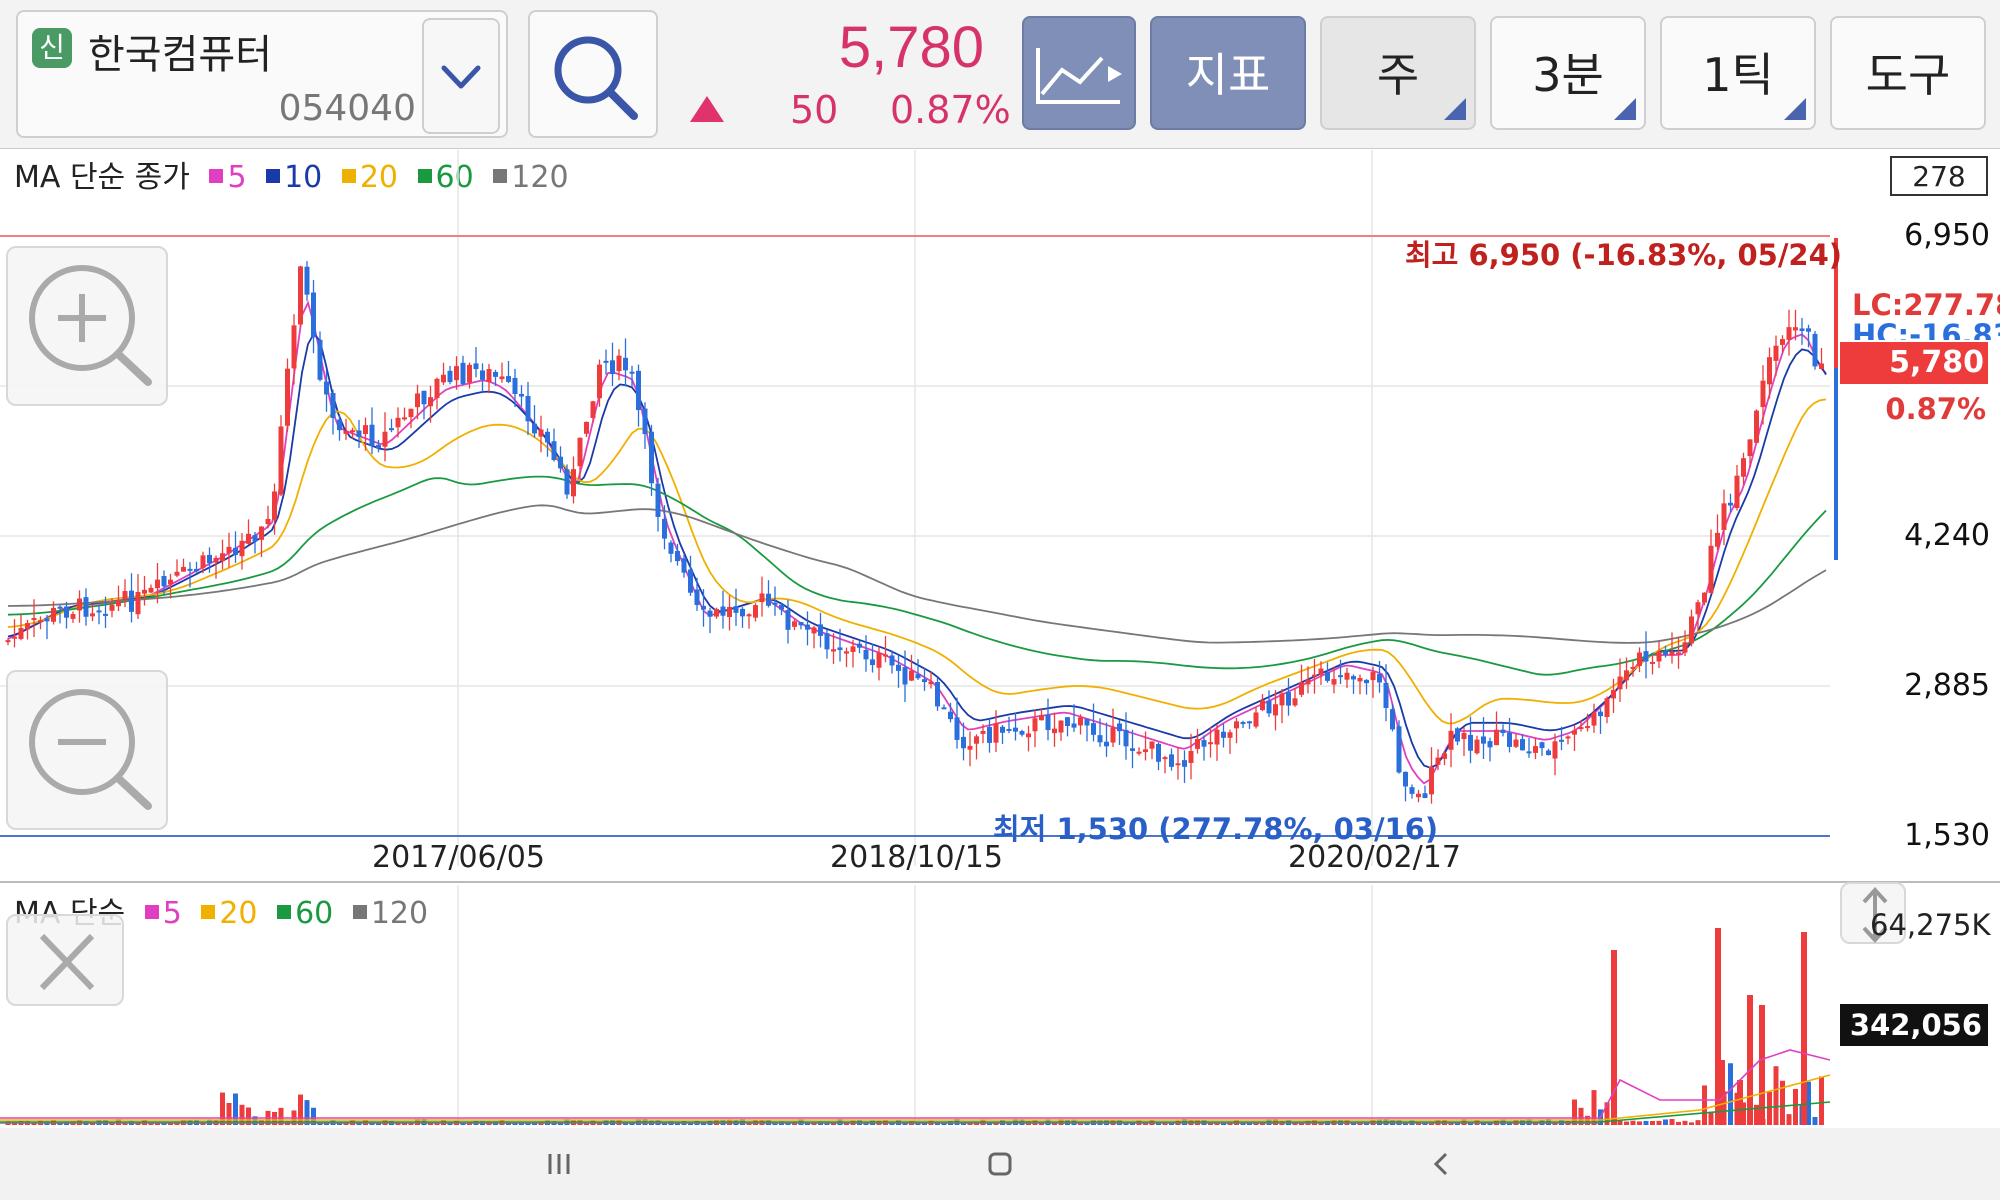 Image resolution: width=2000 pixels, height=1204 pixels. I want to click on indicator-button: 지표, so click(1228, 73).